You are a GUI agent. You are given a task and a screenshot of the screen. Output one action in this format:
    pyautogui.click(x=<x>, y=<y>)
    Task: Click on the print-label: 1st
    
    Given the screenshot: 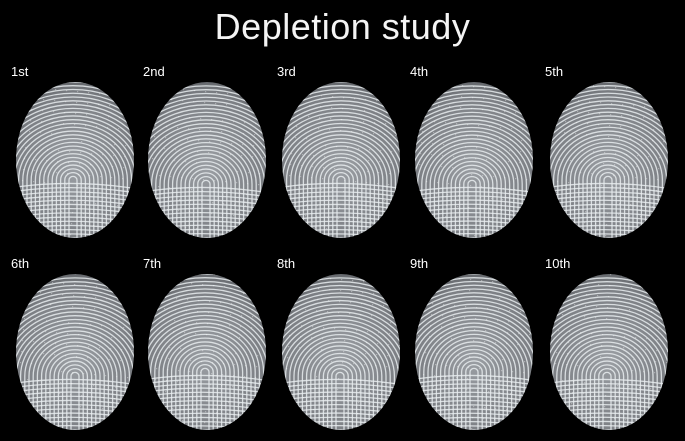 What is the action you would take?
    pyautogui.click(x=20, y=71)
    